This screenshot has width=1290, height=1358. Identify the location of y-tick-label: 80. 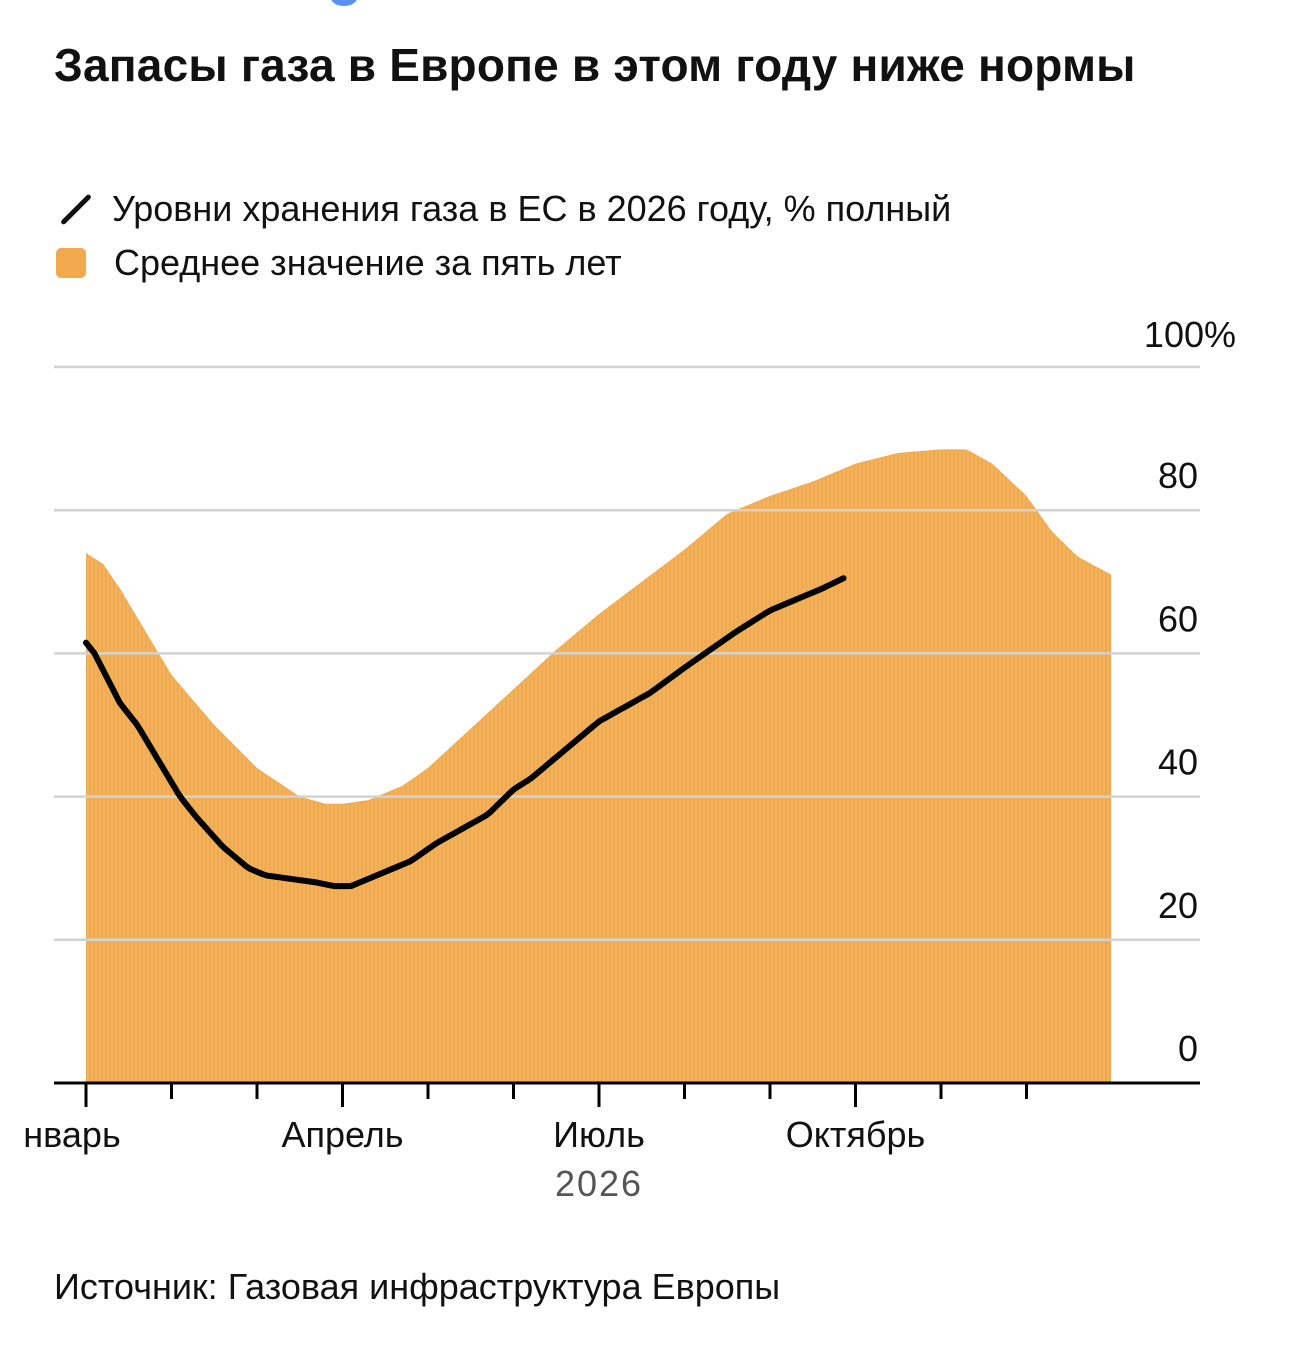
(1178, 475).